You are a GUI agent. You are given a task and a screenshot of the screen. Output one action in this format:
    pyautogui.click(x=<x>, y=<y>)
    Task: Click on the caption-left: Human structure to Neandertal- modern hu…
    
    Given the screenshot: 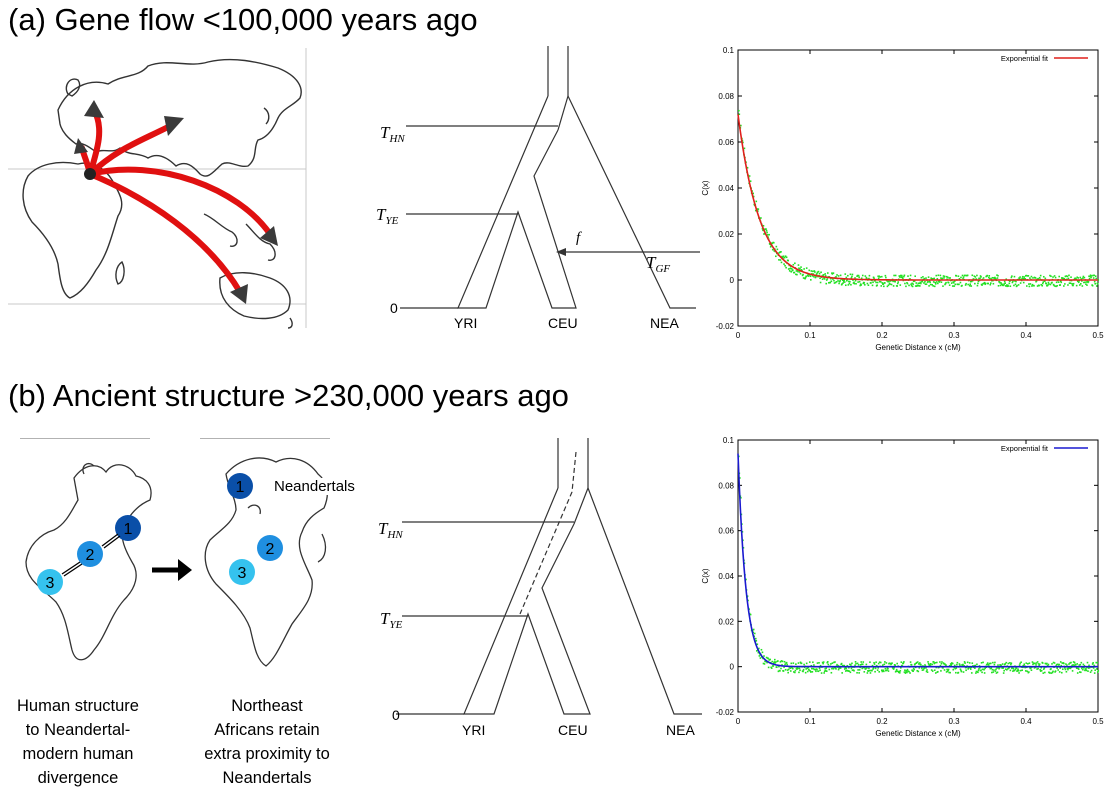 What is the action you would take?
    pyautogui.click(x=78, y=742)
    